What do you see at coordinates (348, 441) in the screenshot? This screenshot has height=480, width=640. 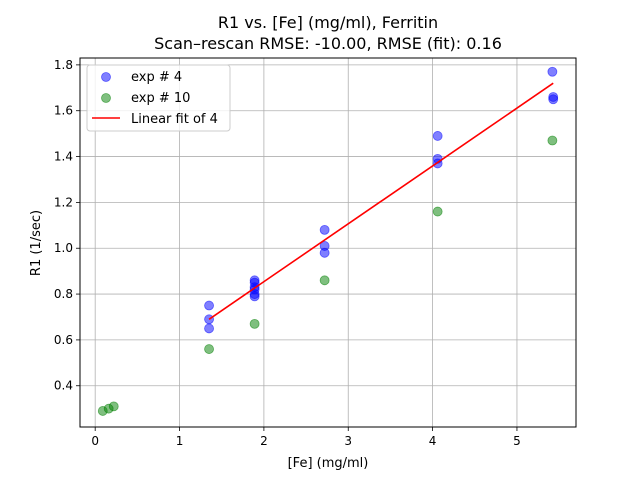 I see `x-tick-label: 3` at bounding box center [348, 441].